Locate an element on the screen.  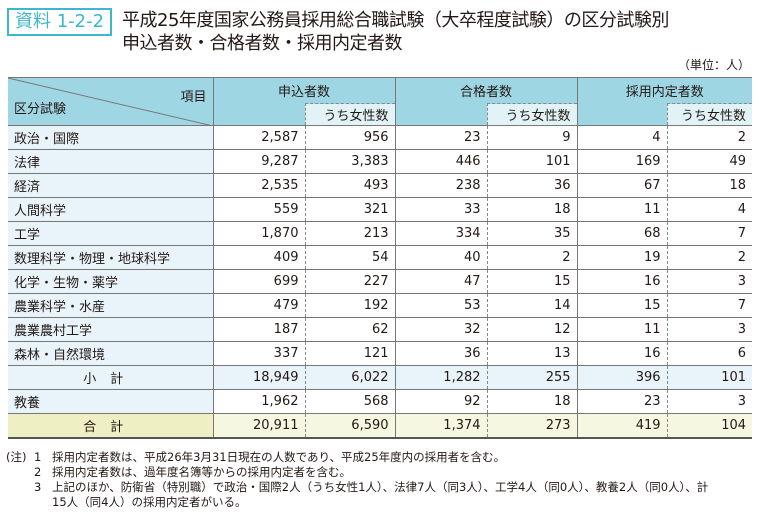
cell-value: 213 is located at coordinates (350, 233).